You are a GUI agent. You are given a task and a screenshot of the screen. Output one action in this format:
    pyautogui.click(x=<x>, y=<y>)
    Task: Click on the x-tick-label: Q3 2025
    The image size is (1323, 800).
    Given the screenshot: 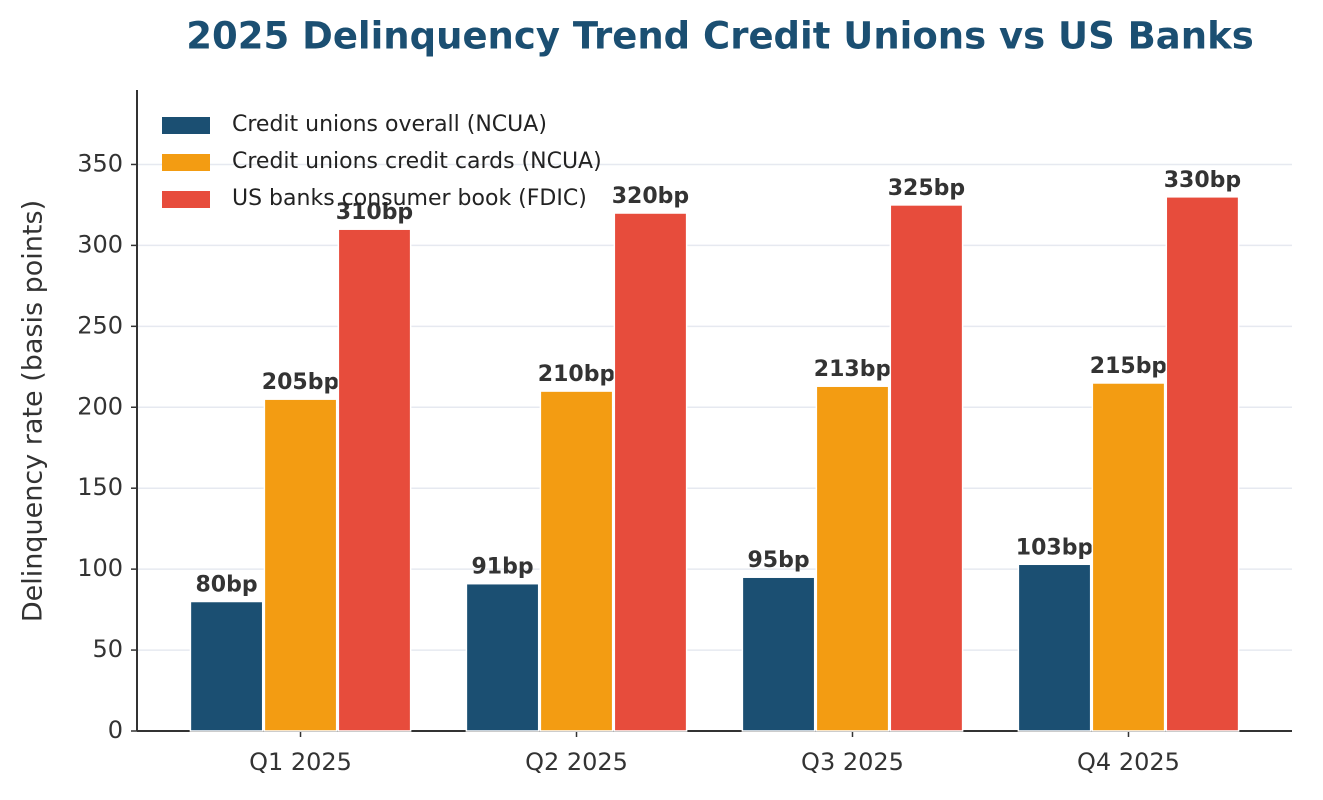 What is the action you would take?
    pyautogui.click(x=852, y=762)
    